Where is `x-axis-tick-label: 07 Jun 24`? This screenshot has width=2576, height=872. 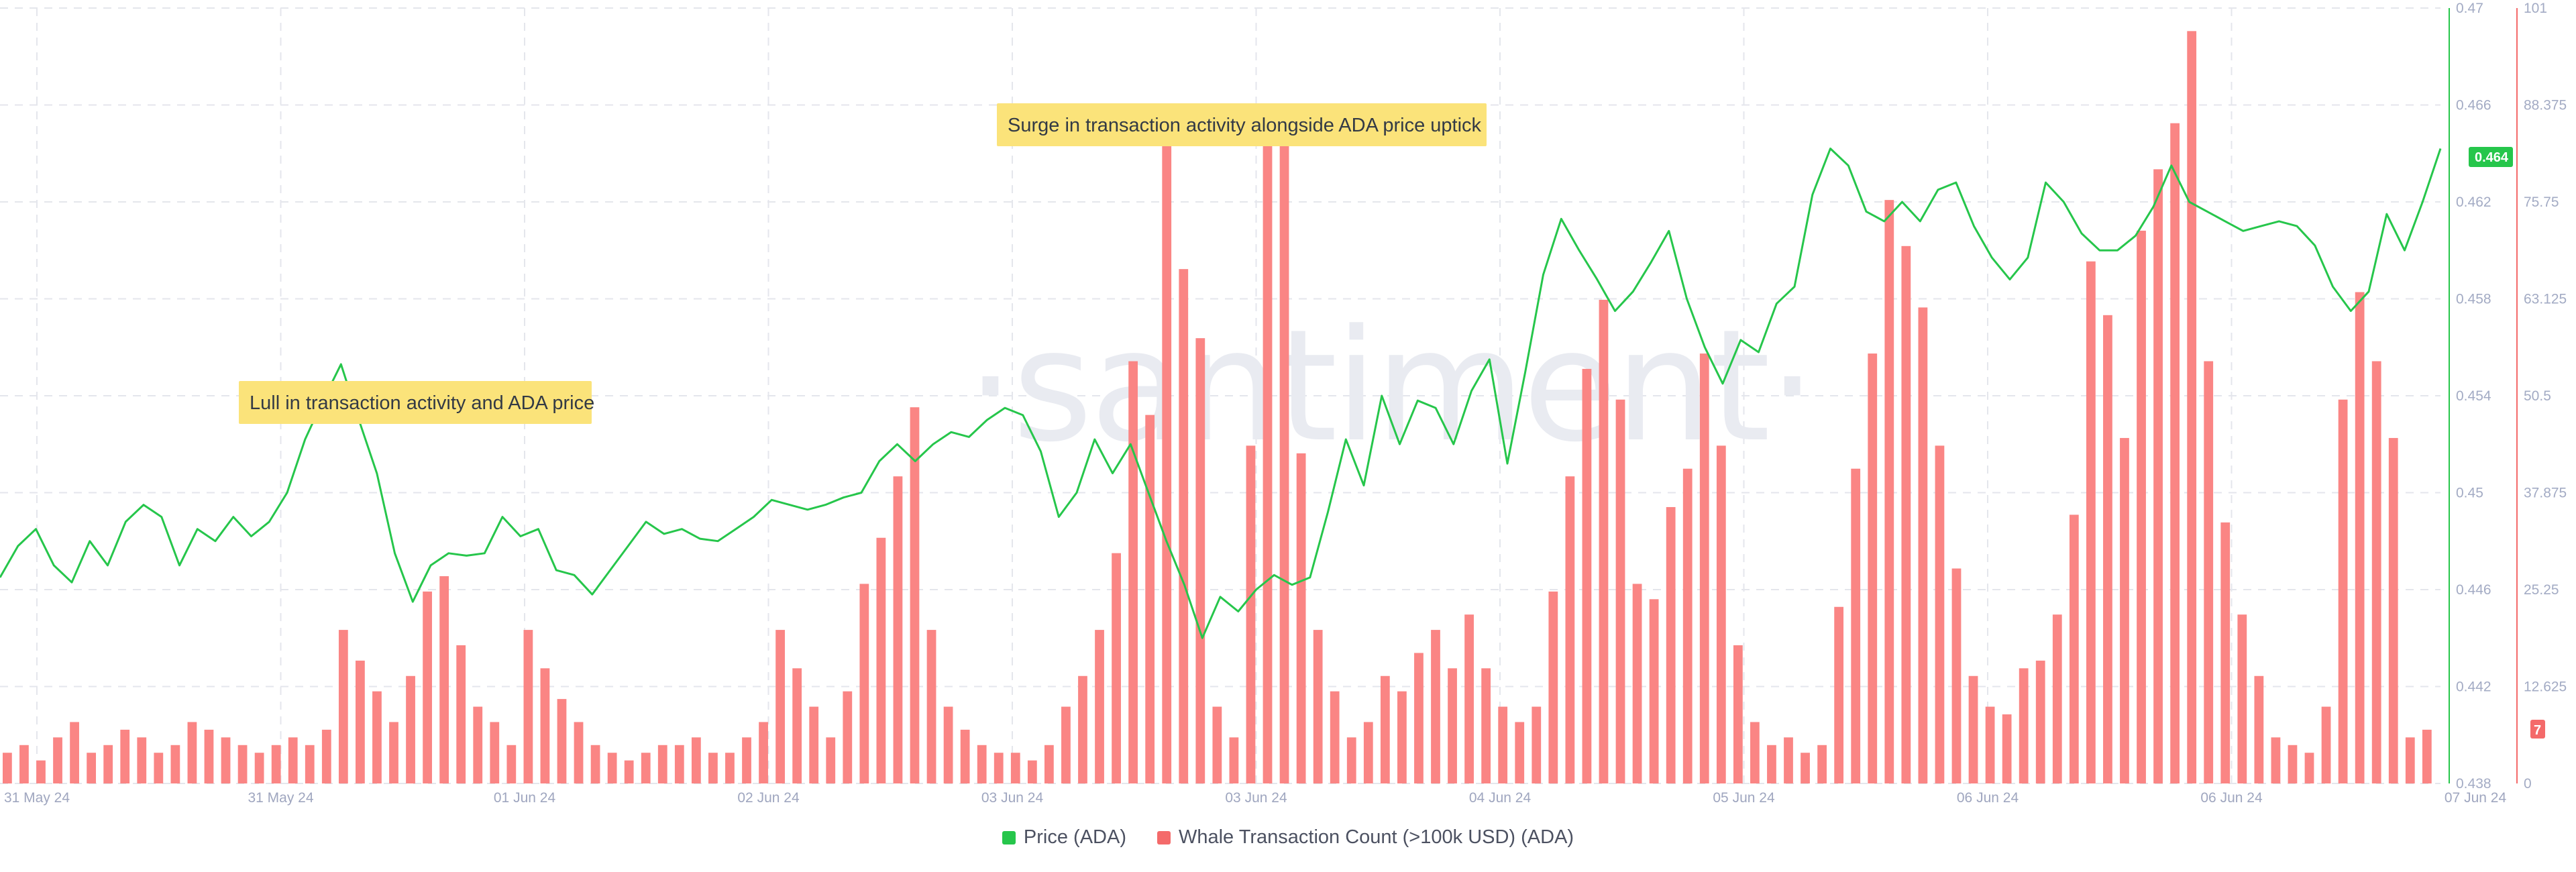 x-axis-tick-label: 07 Jun 24 is located at coordinates (2476, 798).